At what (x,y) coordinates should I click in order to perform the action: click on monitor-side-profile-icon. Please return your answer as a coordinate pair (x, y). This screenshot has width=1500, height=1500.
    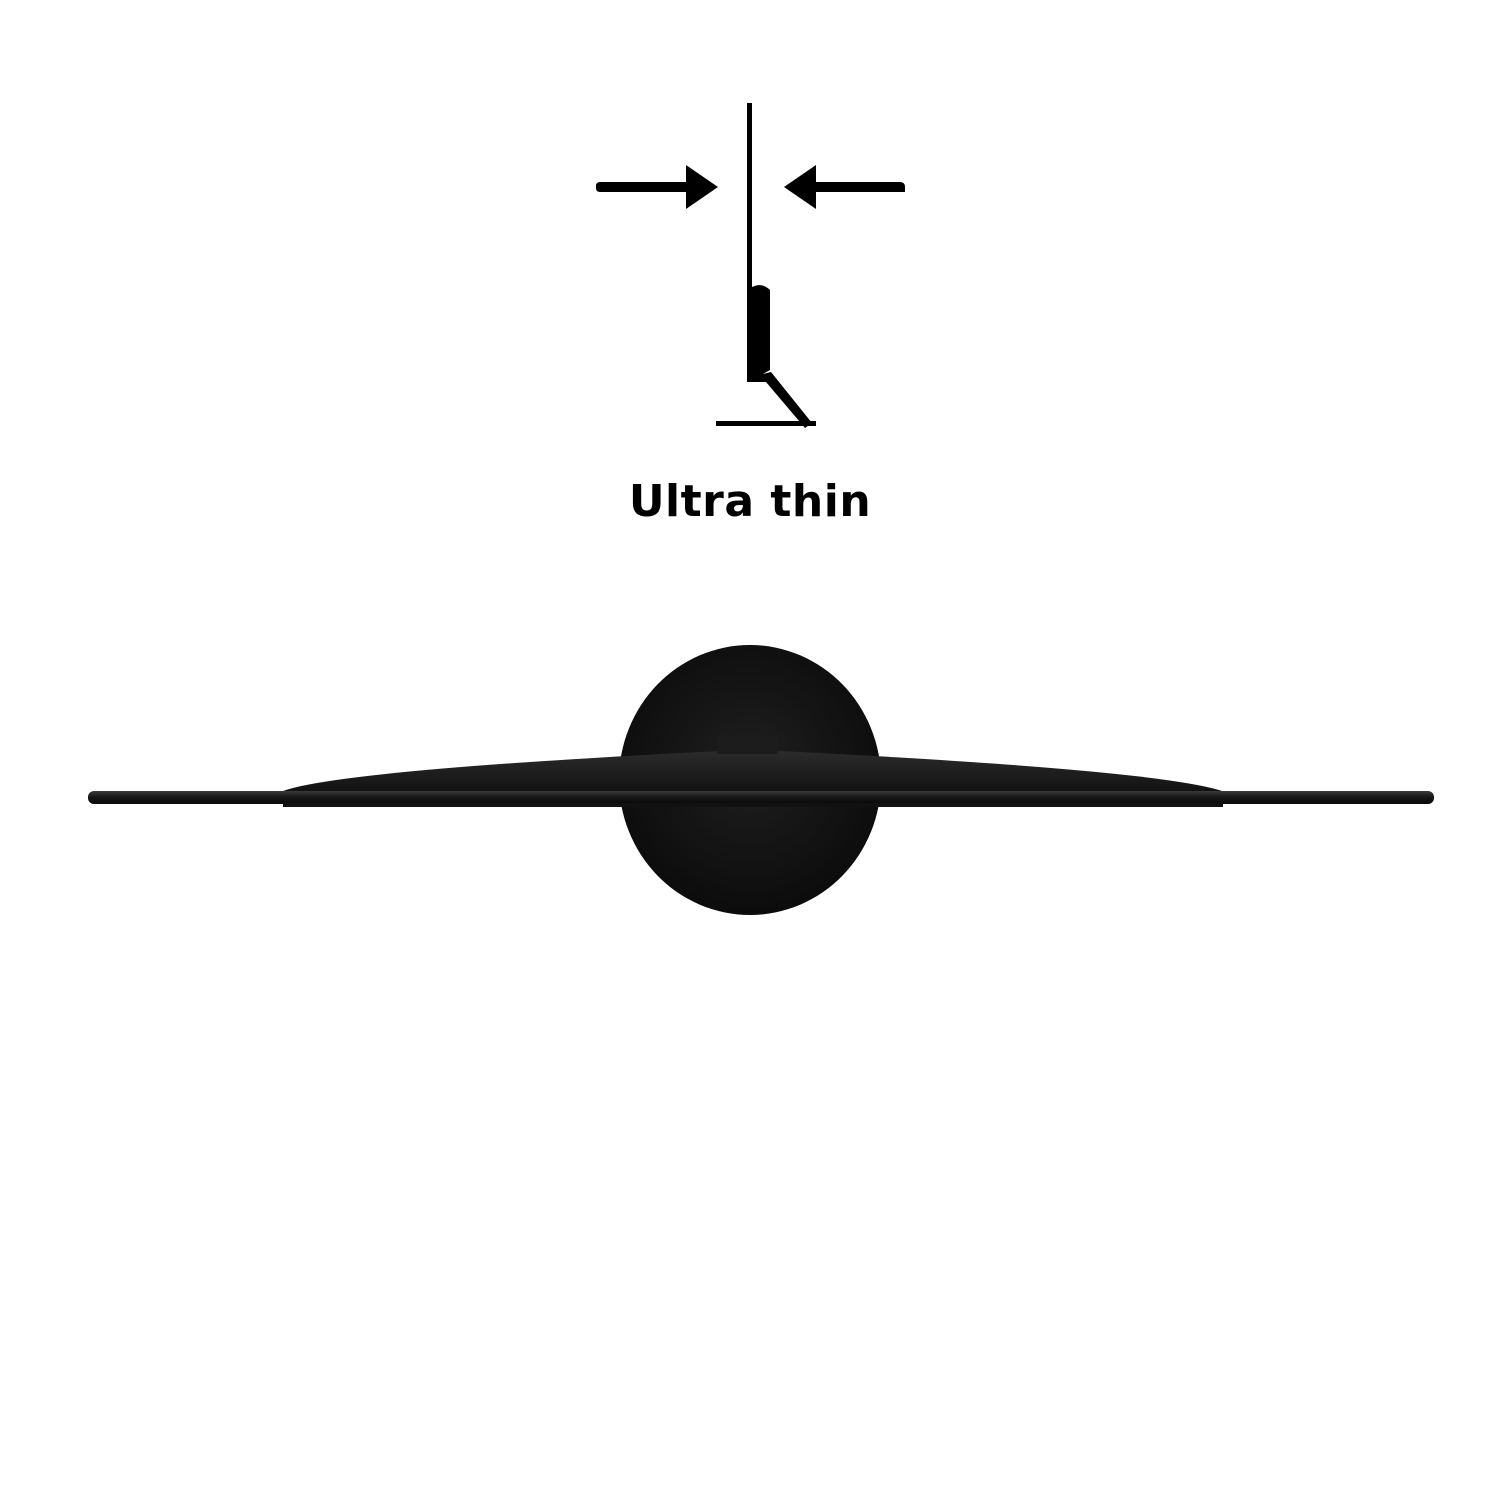
    Looking at the image, I should click on (750, 265).